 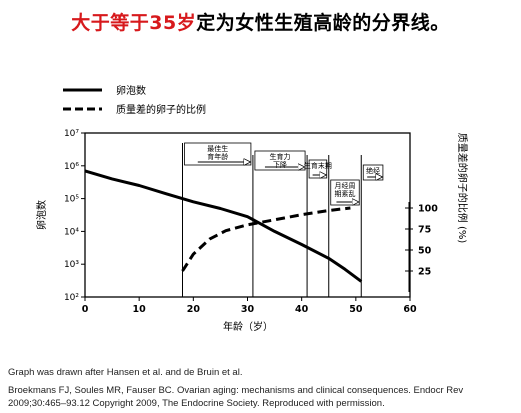 What do you see at coordinates (71, 167) in the screenshot?
I see `y-tick-label: 10⁶` at bounding box center [71, 167].